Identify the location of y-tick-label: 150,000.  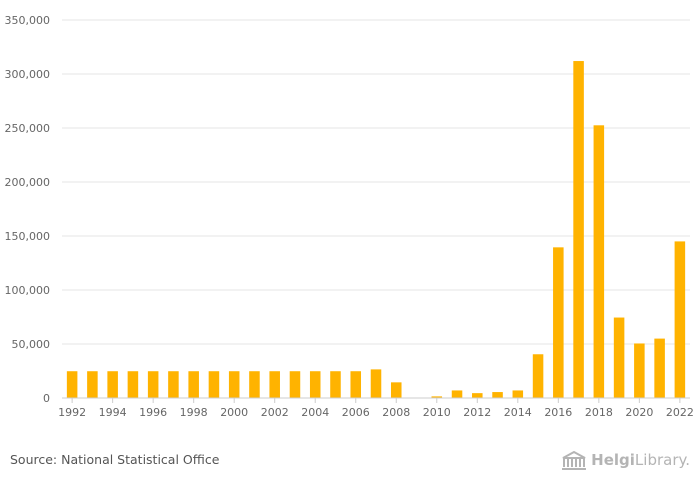
(28, 236).